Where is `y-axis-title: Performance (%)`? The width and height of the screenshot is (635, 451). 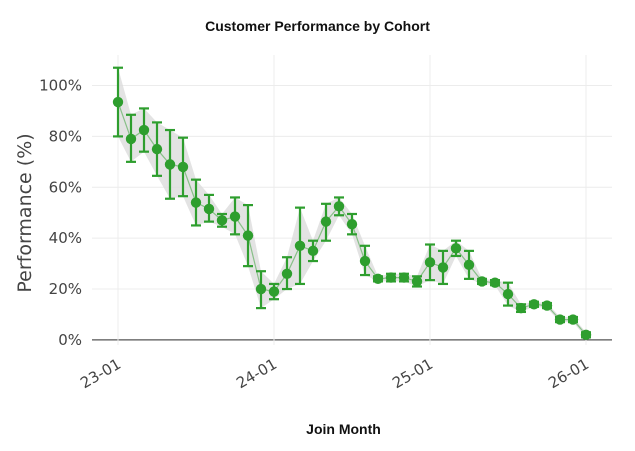
y-axis-title: Performance (%) is located at coordinates (25, 212).